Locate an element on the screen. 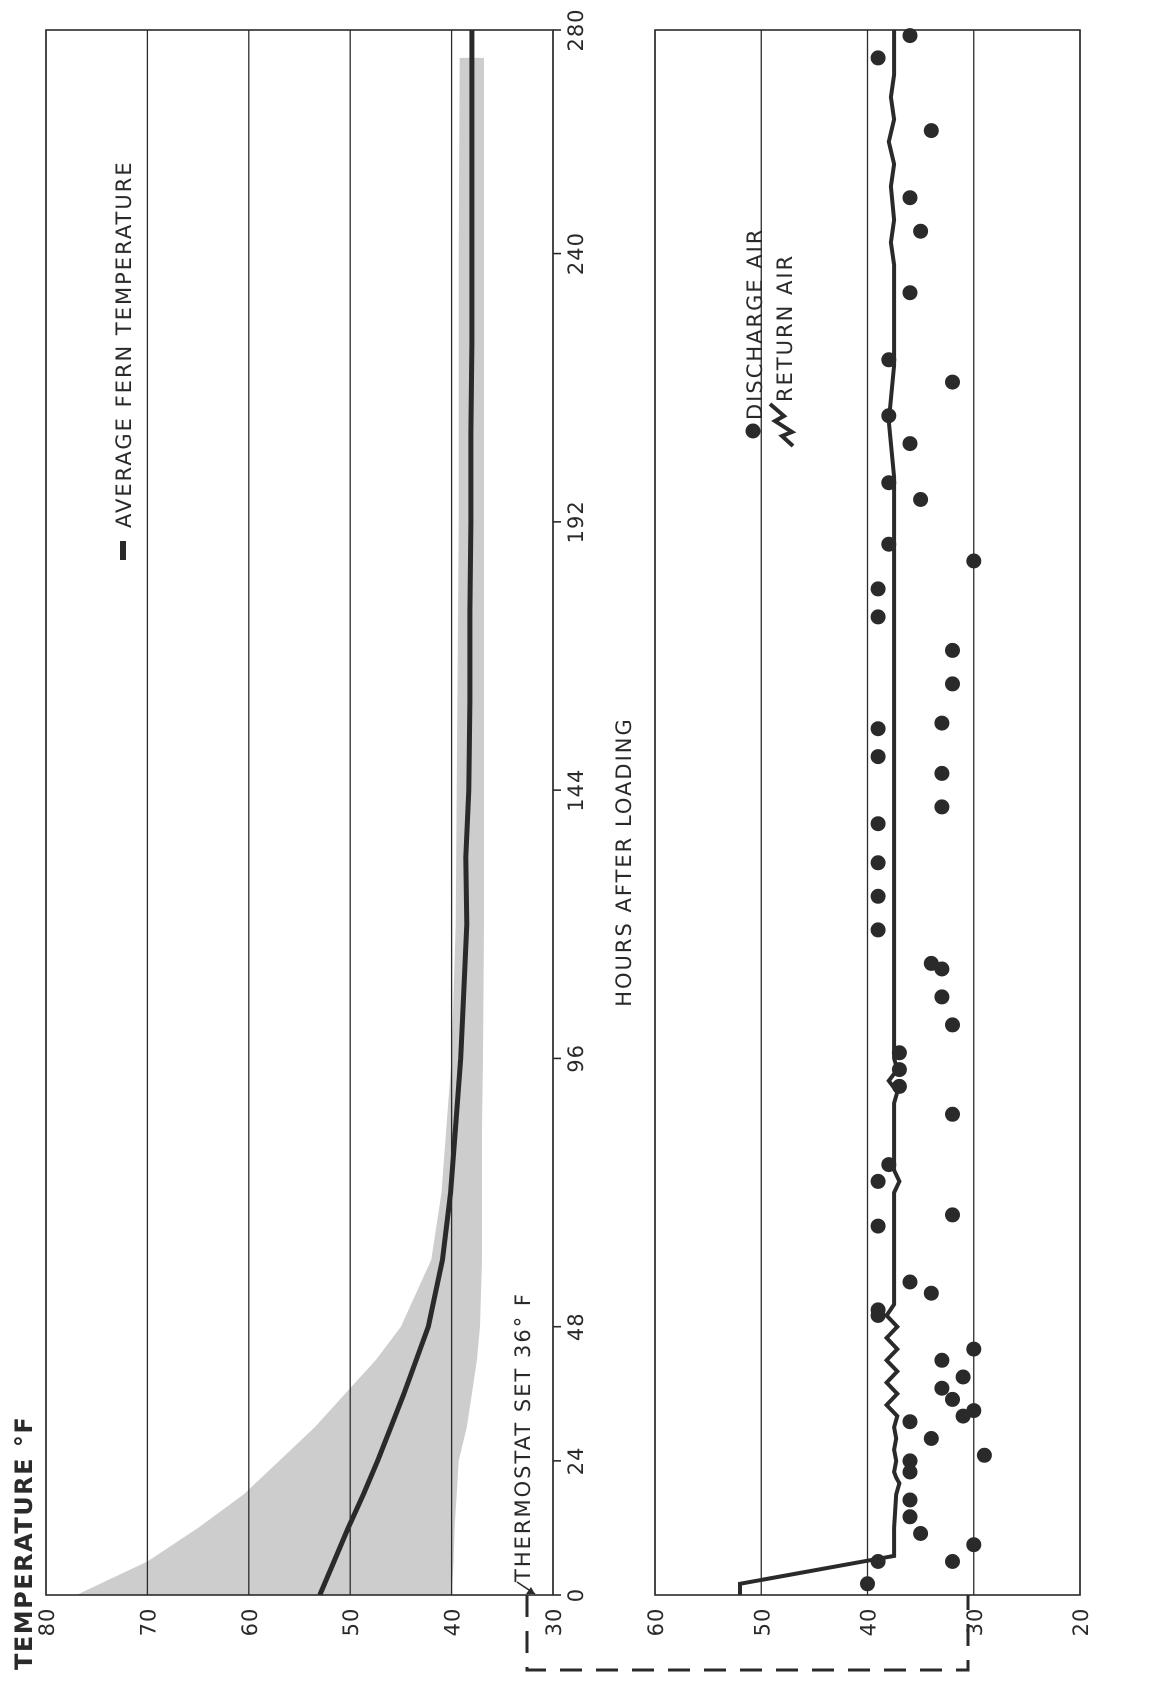 The height and width of the screenshot is (1694, 1159). fern-y-tick-80: 80 is located at coordinates (47, 1622).